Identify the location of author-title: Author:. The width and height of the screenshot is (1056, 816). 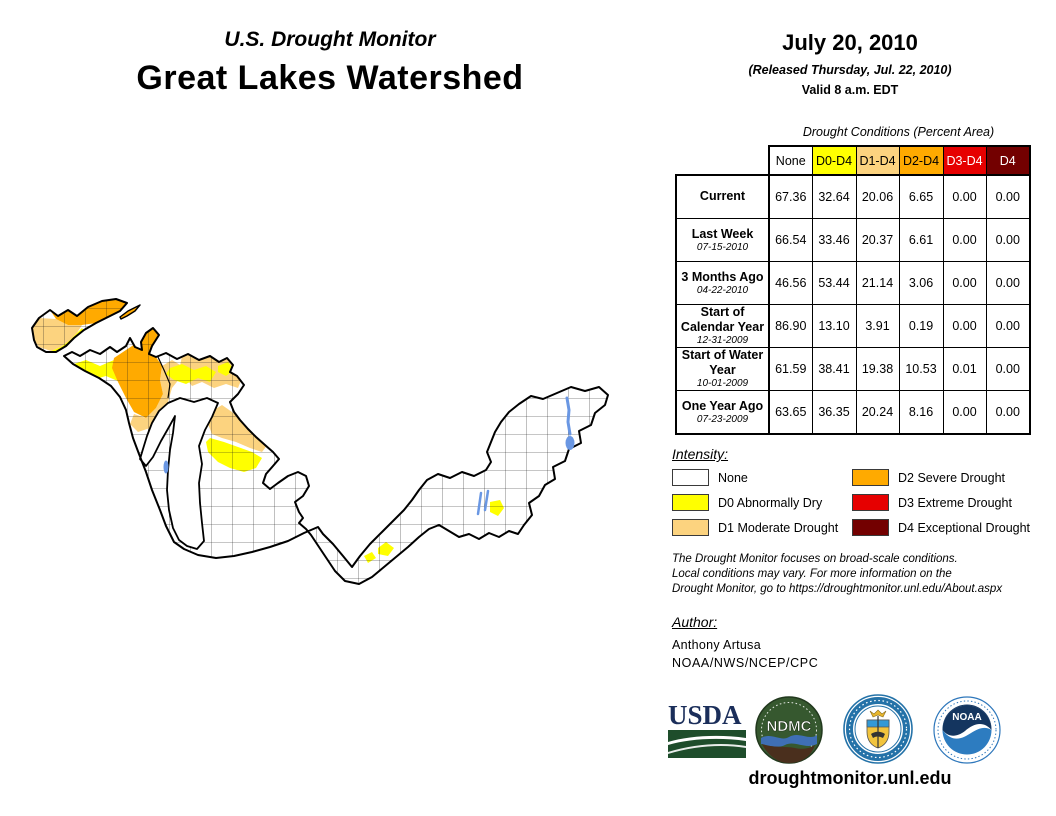
(695, 622).